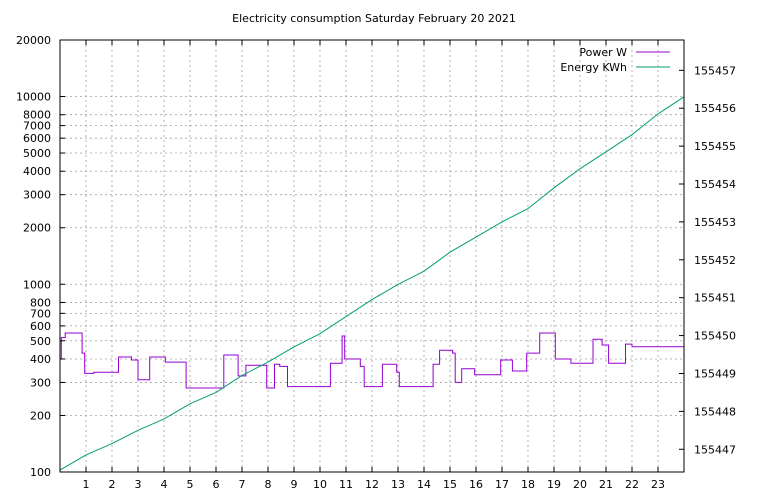 Image resolution: width=768 pixels, height=504 pixels. I want to click on series-line-power-w, so click(372, 360).